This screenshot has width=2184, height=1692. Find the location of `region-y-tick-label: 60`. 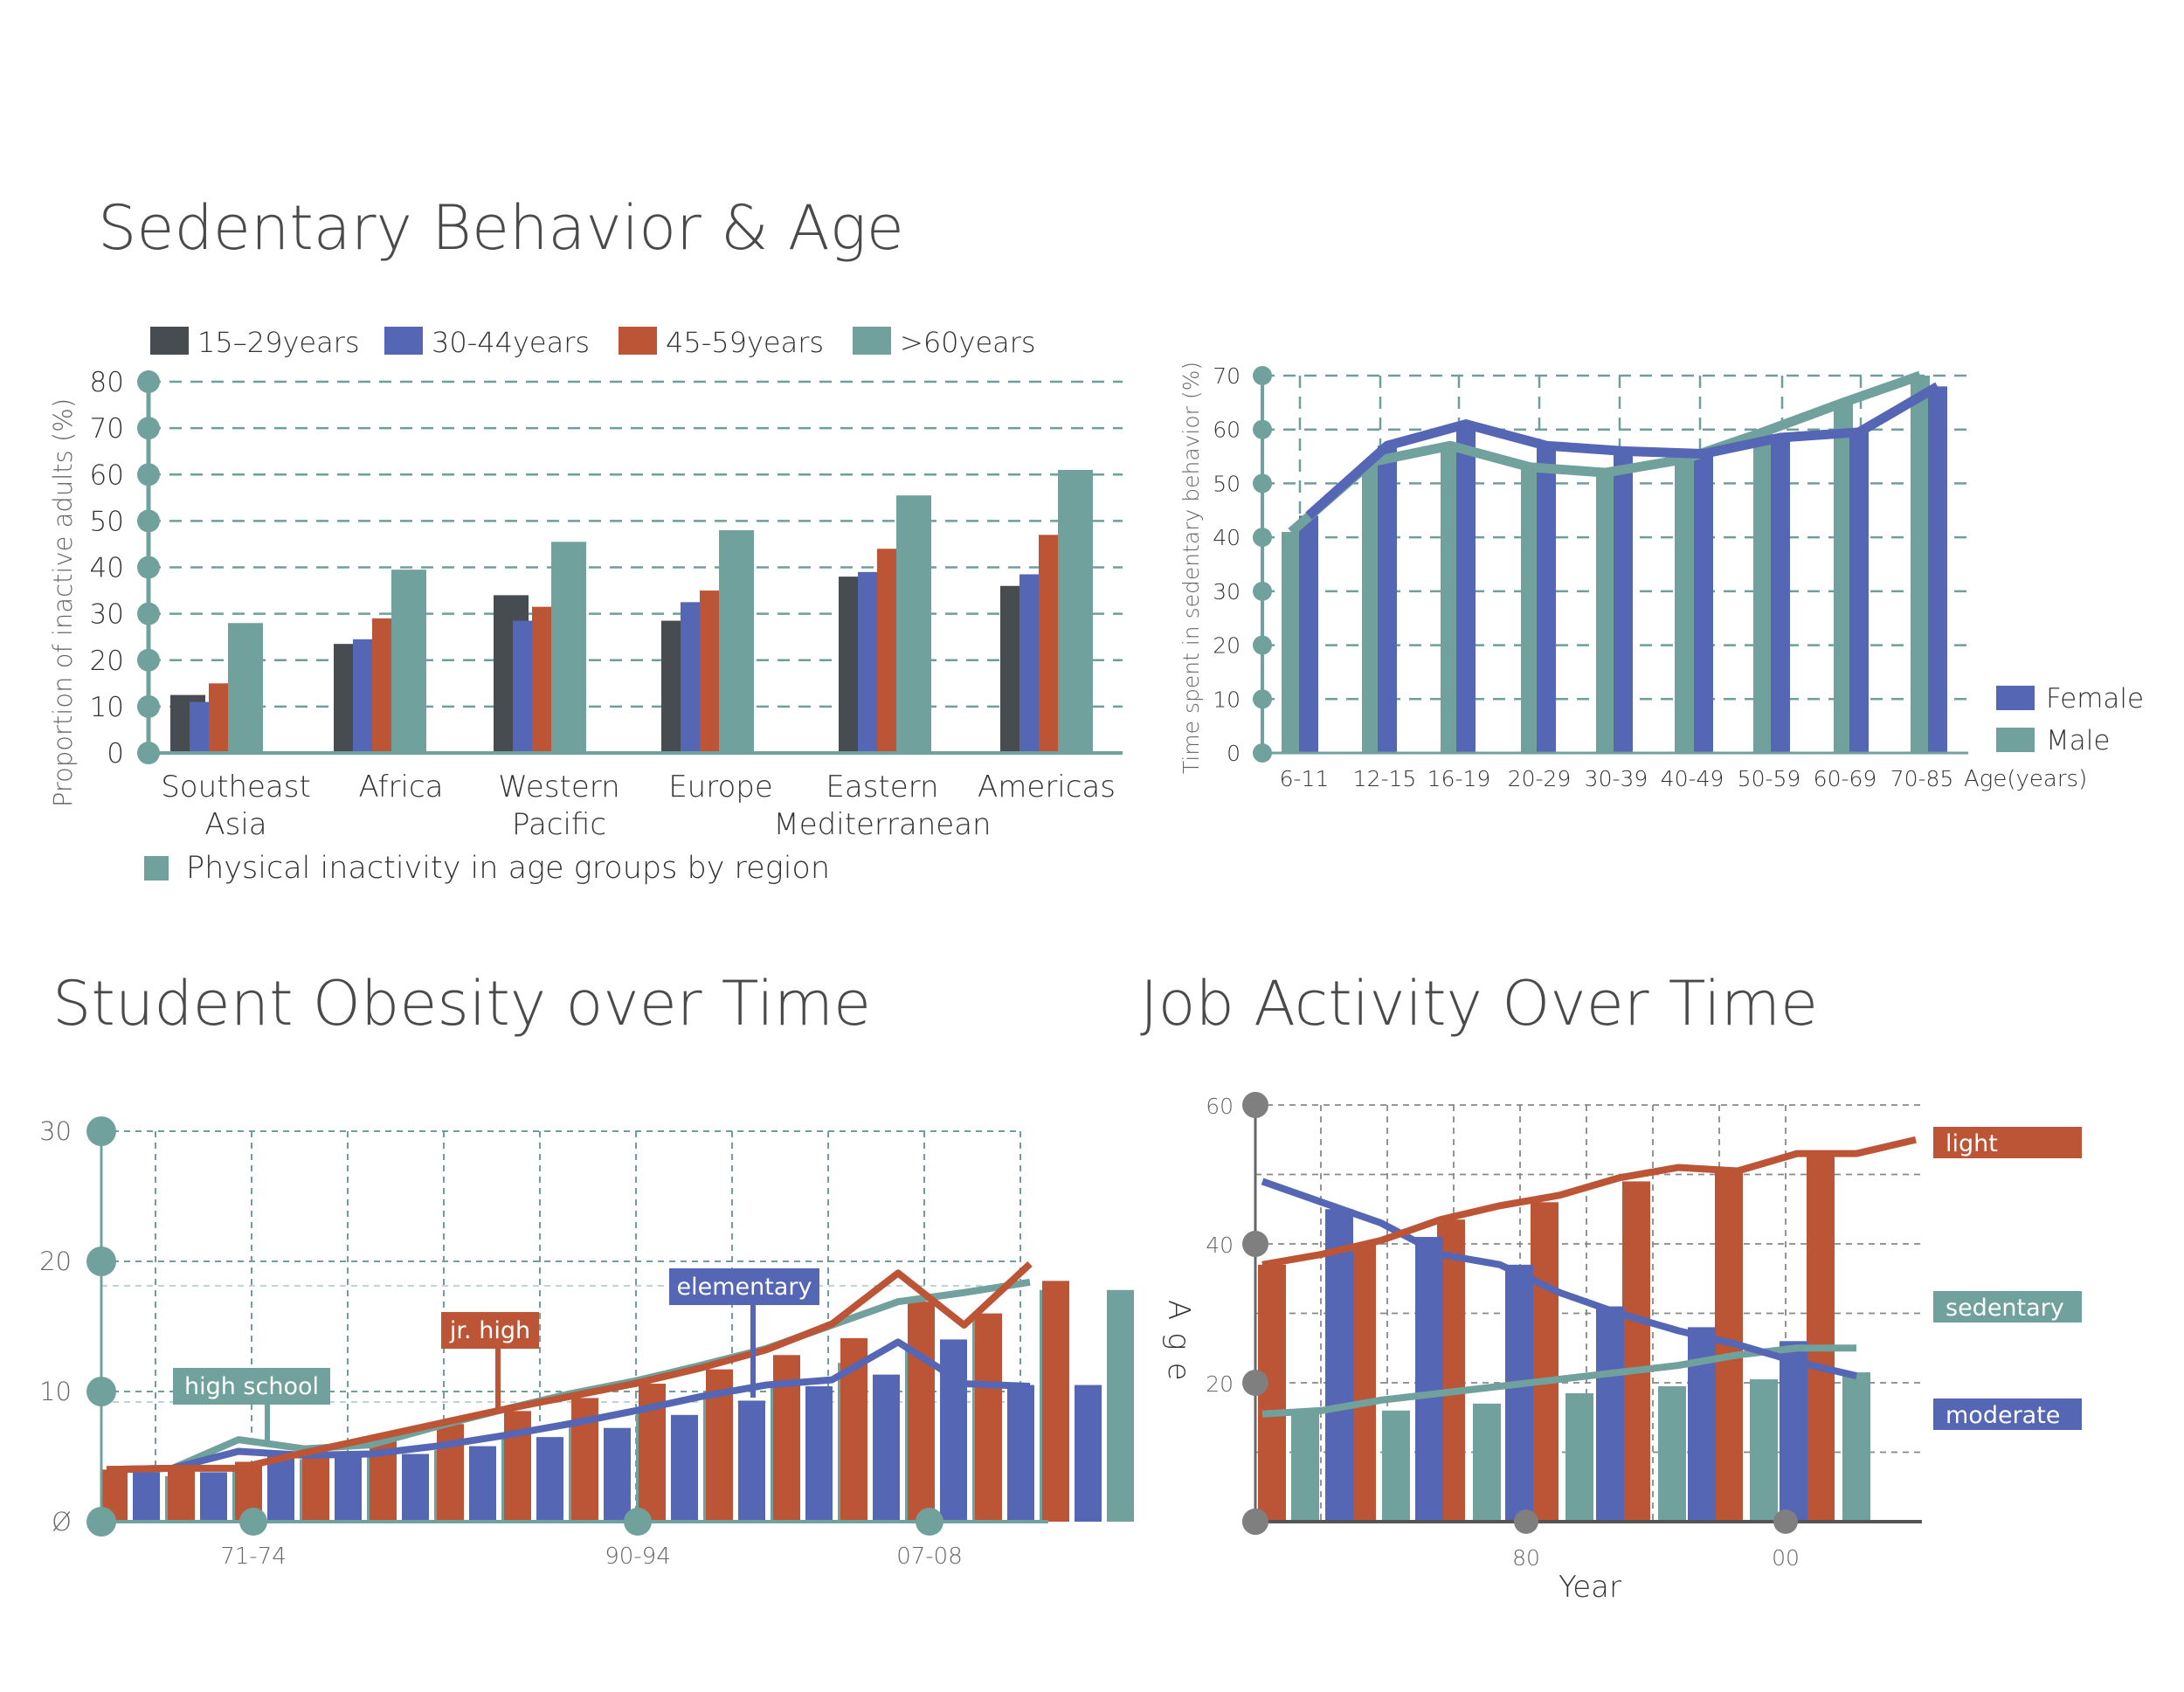

region-y-tick-label: 60 is located at coordinates (107, 475).